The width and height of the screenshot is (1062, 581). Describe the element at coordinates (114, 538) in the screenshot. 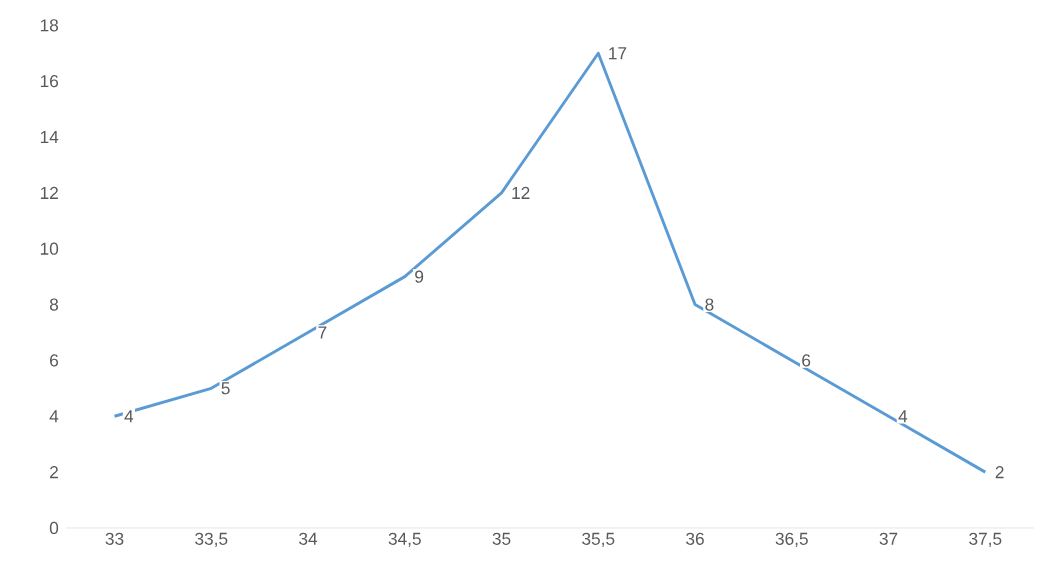

I see `x-tick-label: 33` at that location.